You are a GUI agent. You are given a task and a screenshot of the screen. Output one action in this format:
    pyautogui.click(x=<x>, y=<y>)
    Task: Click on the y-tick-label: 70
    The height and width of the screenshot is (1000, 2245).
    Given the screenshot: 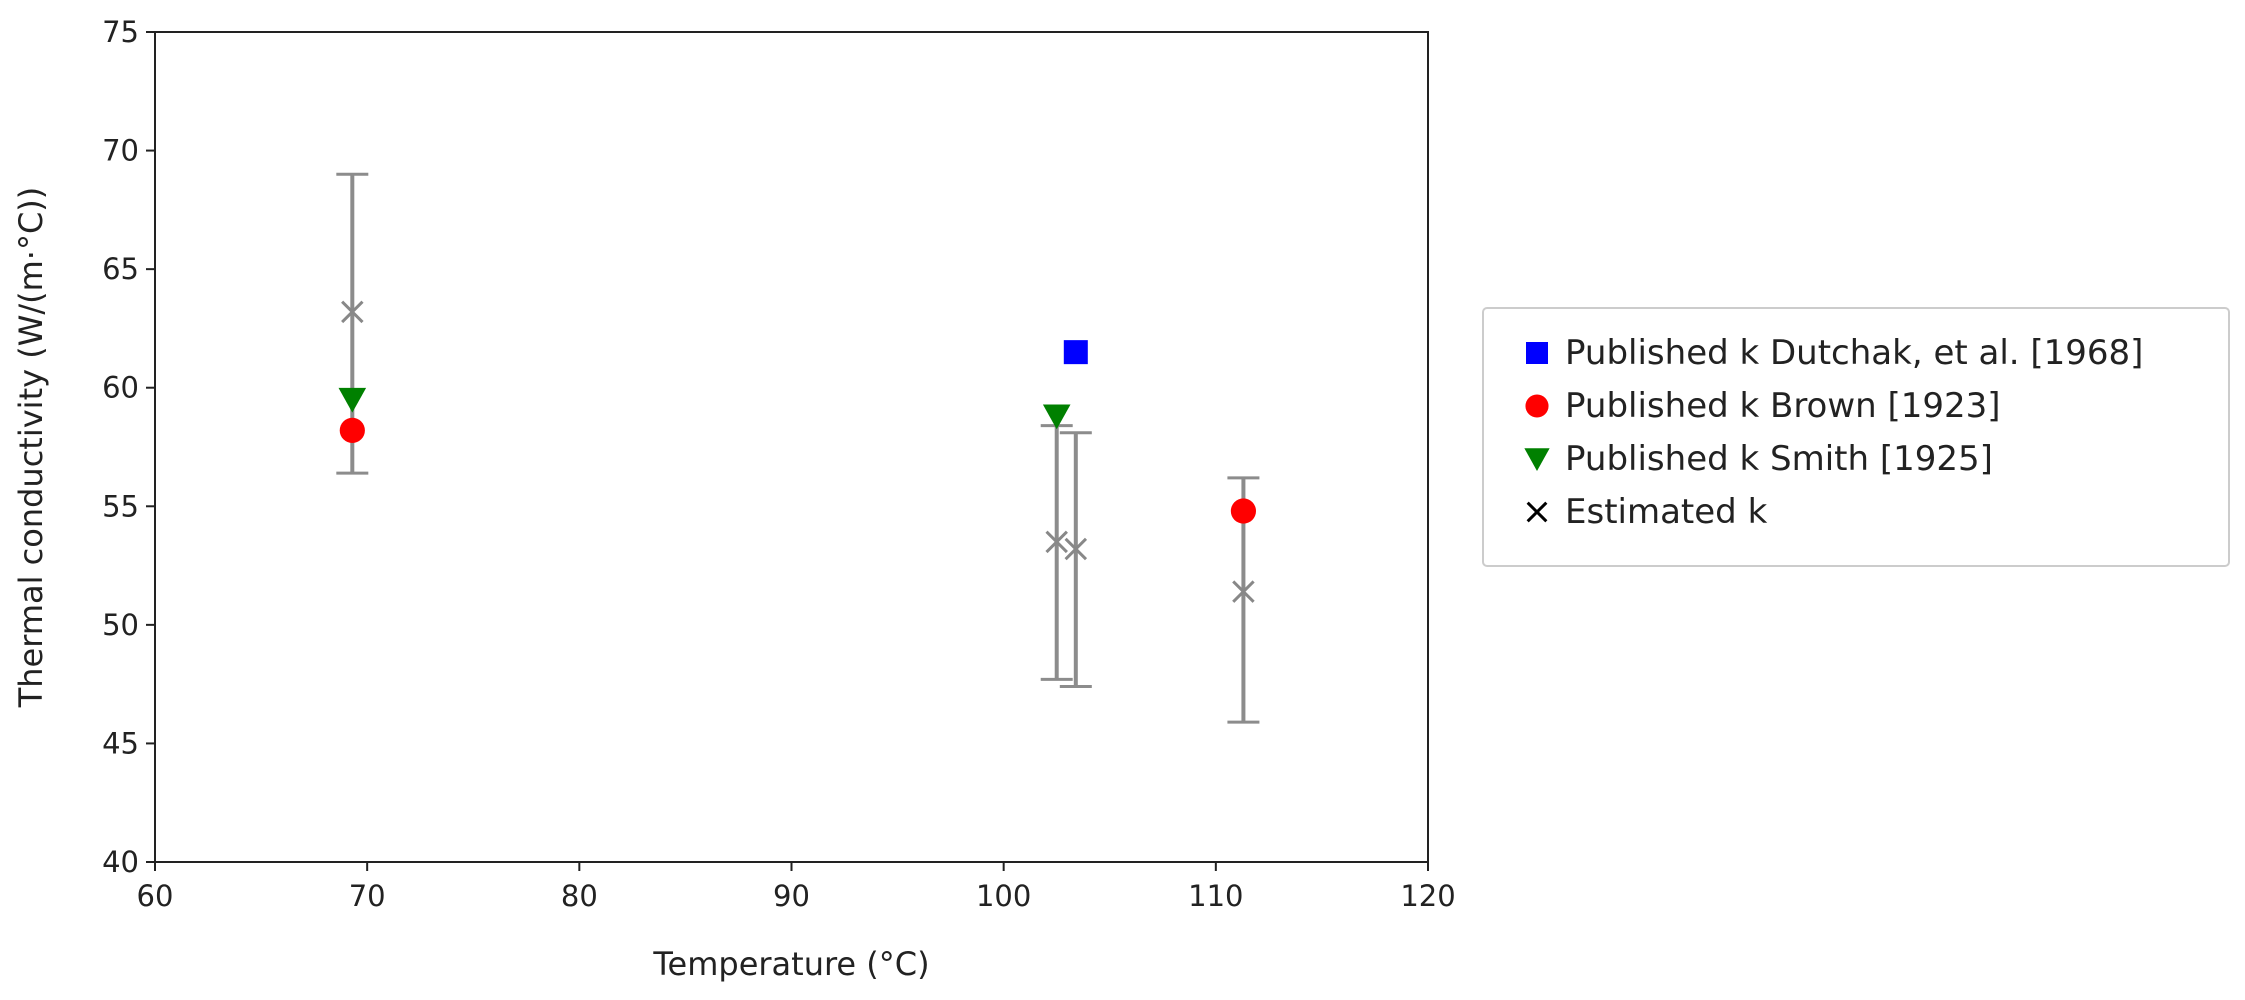 What is the action you would take?
    pyautogui.click(x=120, y=151)
    